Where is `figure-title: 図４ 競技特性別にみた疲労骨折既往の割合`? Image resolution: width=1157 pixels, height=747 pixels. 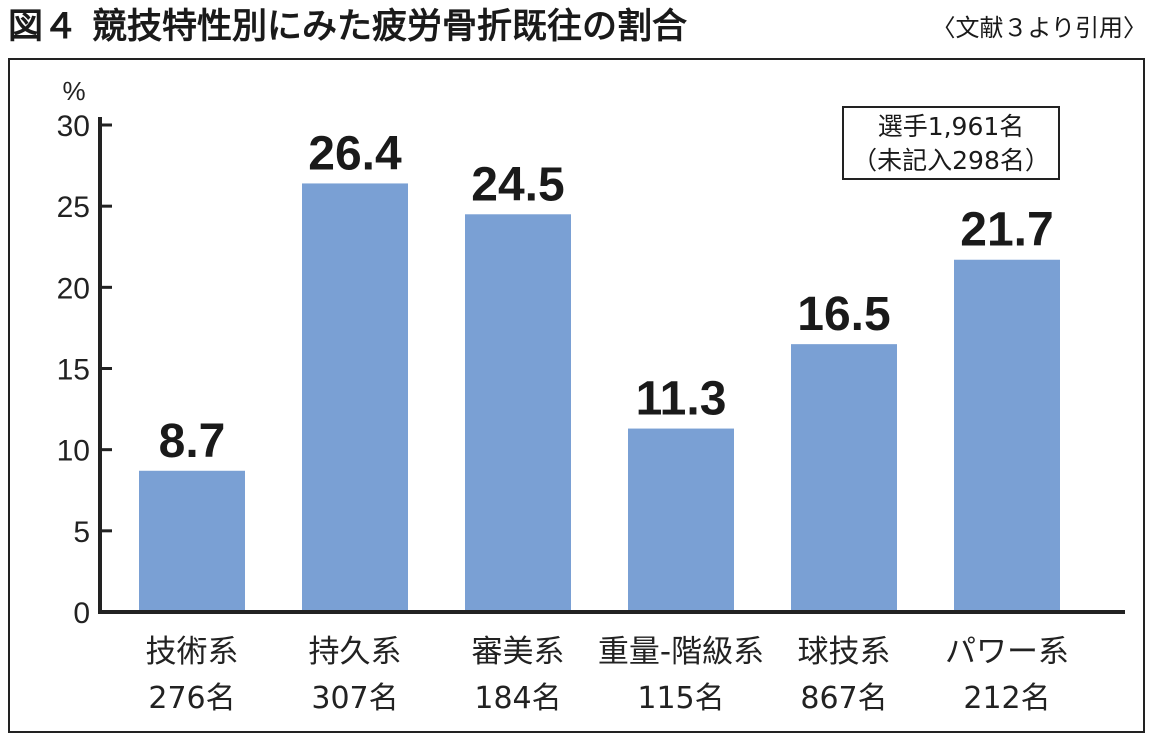
figure-title: 図４ 競技特性別にみた疲労骨折既往の割合 is located at coordinates (347, 27).